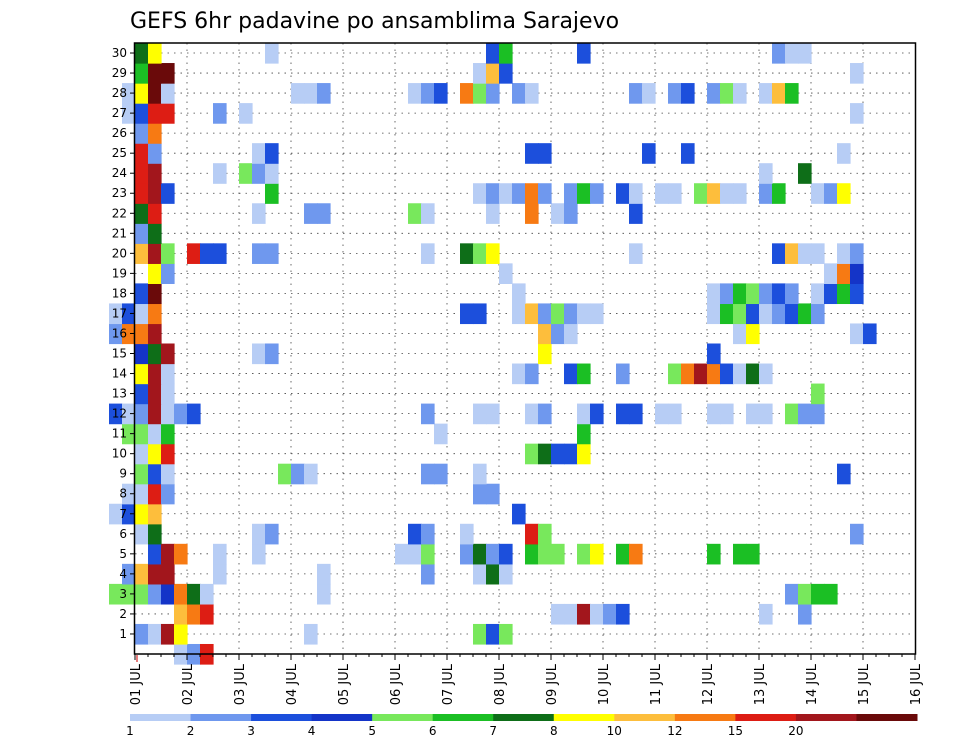  I want to click on y-tick-label: 23, so click(119, 193).